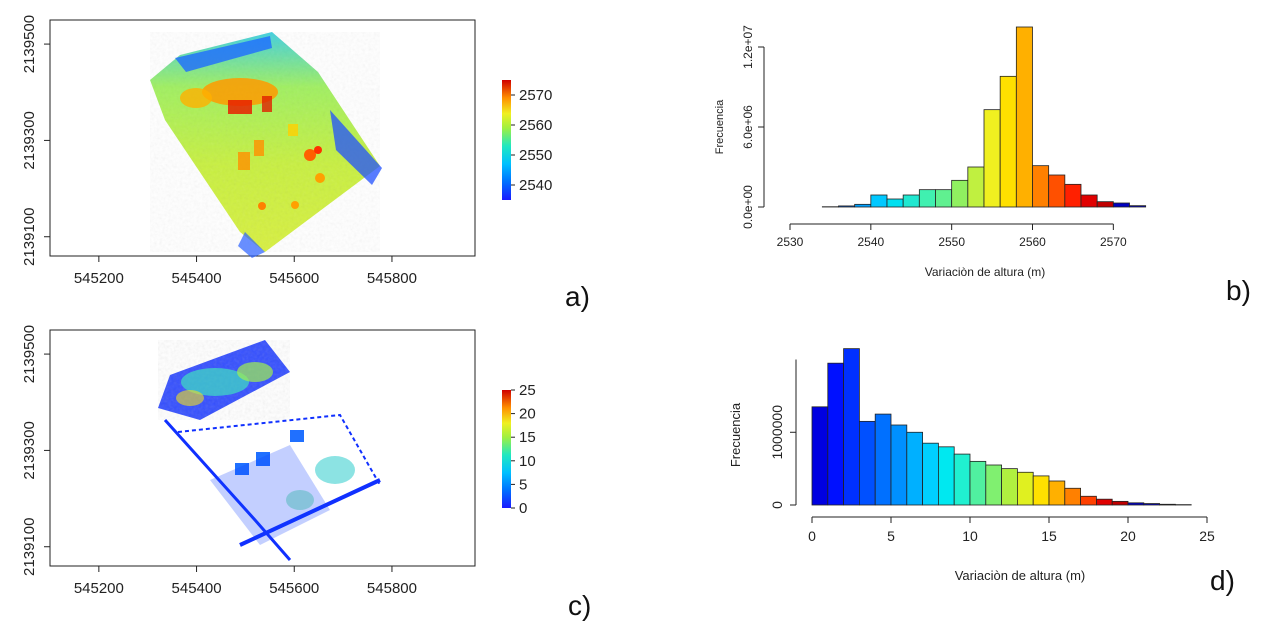 Image resolution: width=1265 pixels, height=621 pixels. Describe the element at coordinates (245, 581) in the screenshot. I see `map-c-x-ticks: 545200 545400 545600 545800` at that location.